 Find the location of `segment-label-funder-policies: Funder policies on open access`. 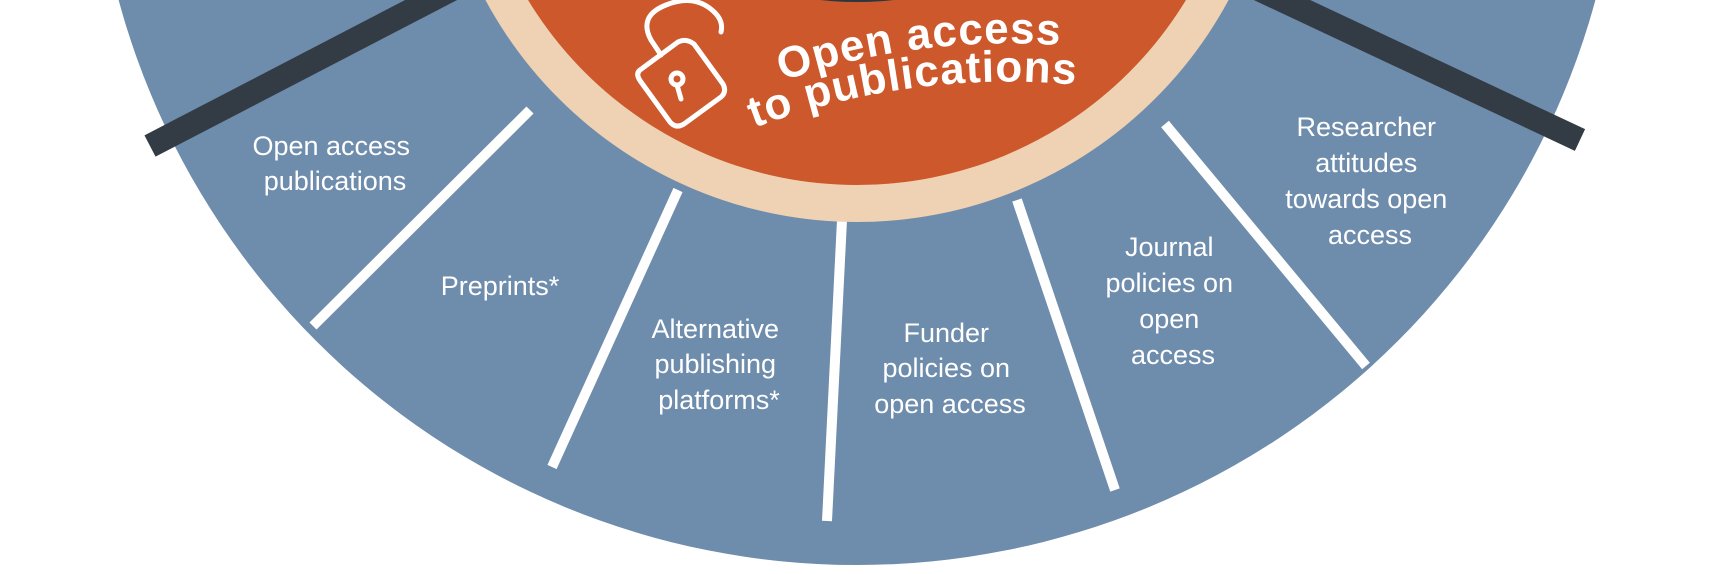

segment-label-funder-policies: Funder policies on open access is located at coordinates (950, 368).